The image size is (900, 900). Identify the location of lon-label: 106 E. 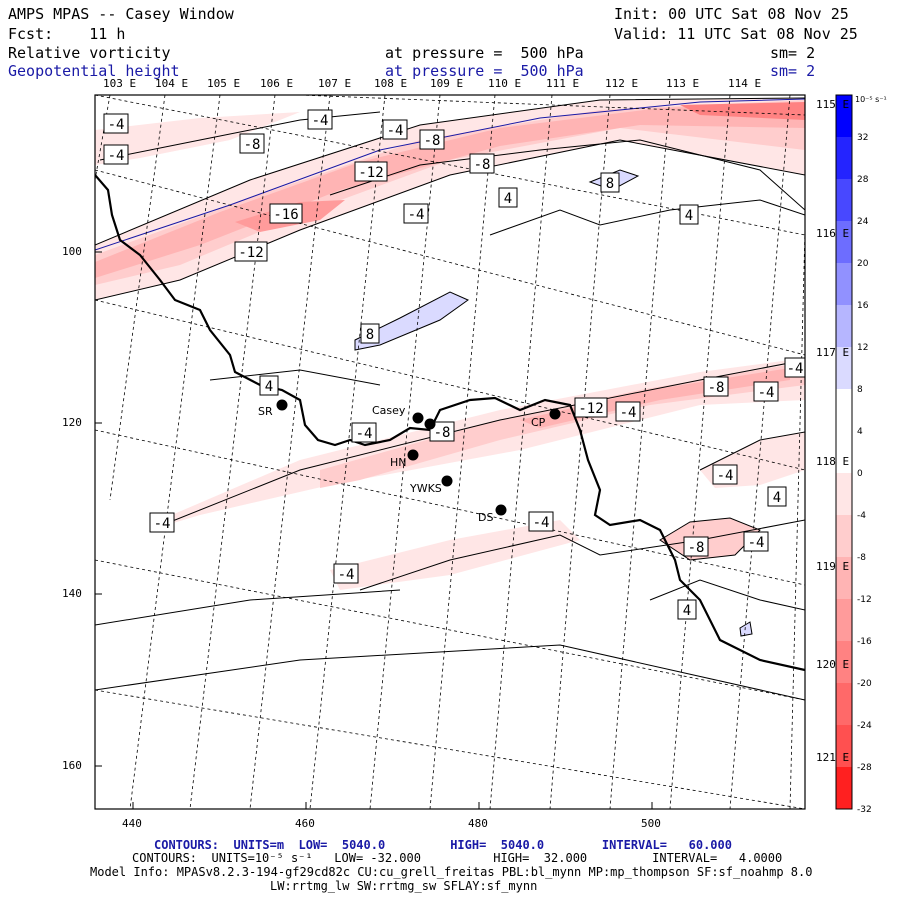
(277, 83).